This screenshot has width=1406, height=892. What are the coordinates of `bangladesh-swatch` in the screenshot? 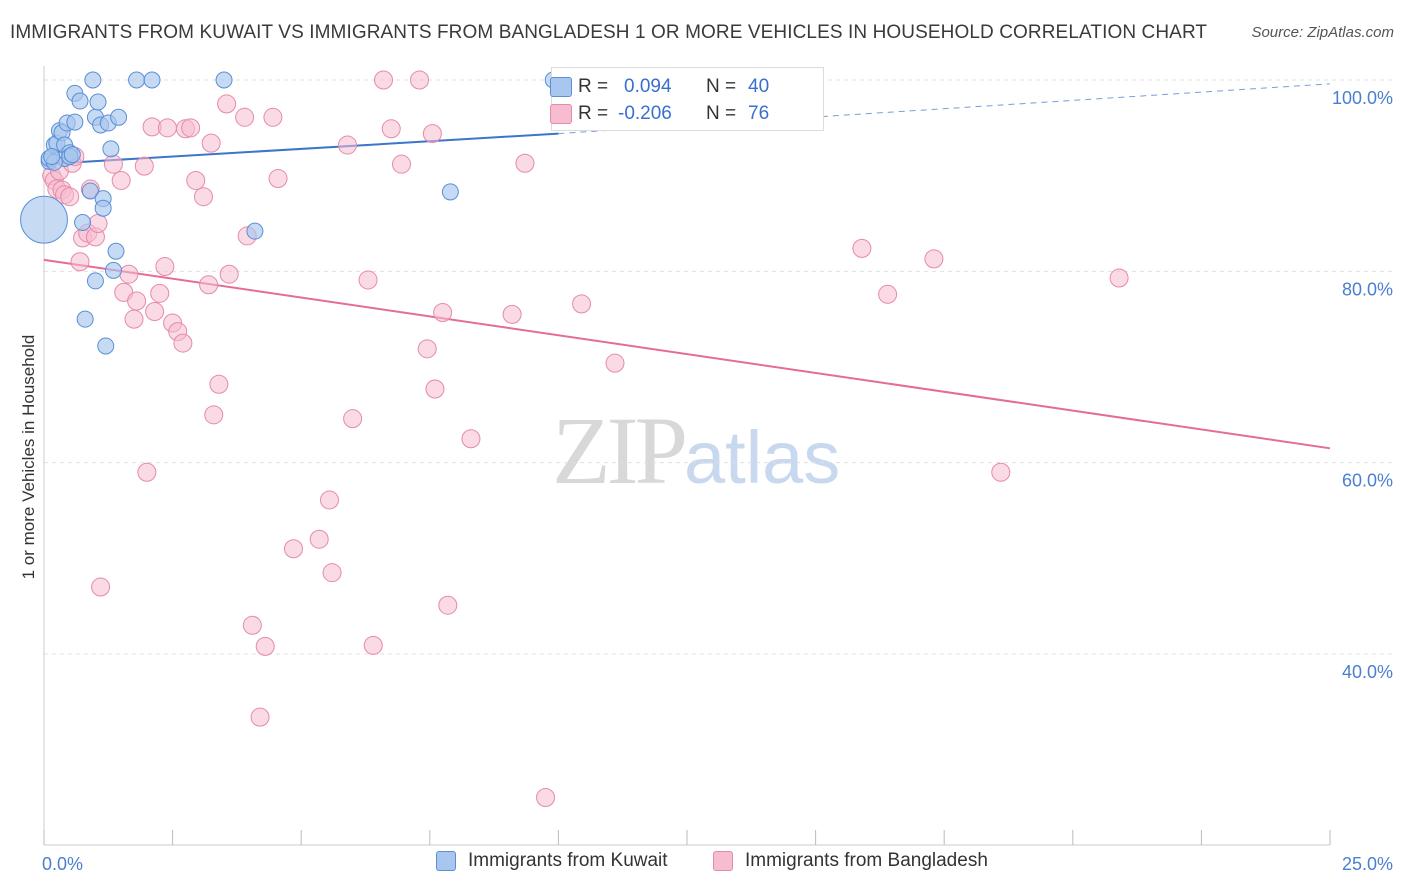 It's located at (561, 114).